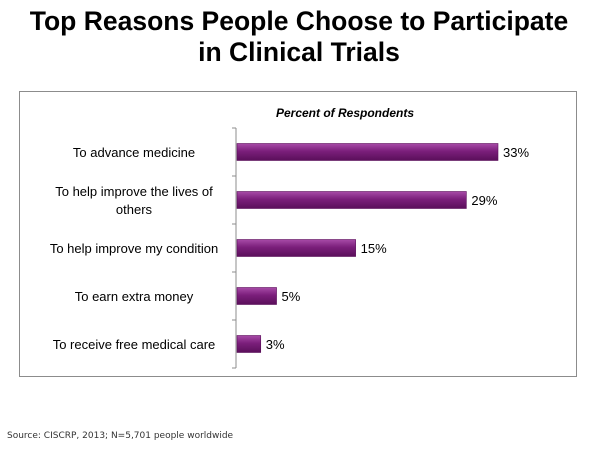 The width and height of the screenshot is (598, 451). Describe the element at coordinates (299, 21) in the screenshot. I see `chart-title-line-1: Top Reasons People Choose to Participate` at that location.